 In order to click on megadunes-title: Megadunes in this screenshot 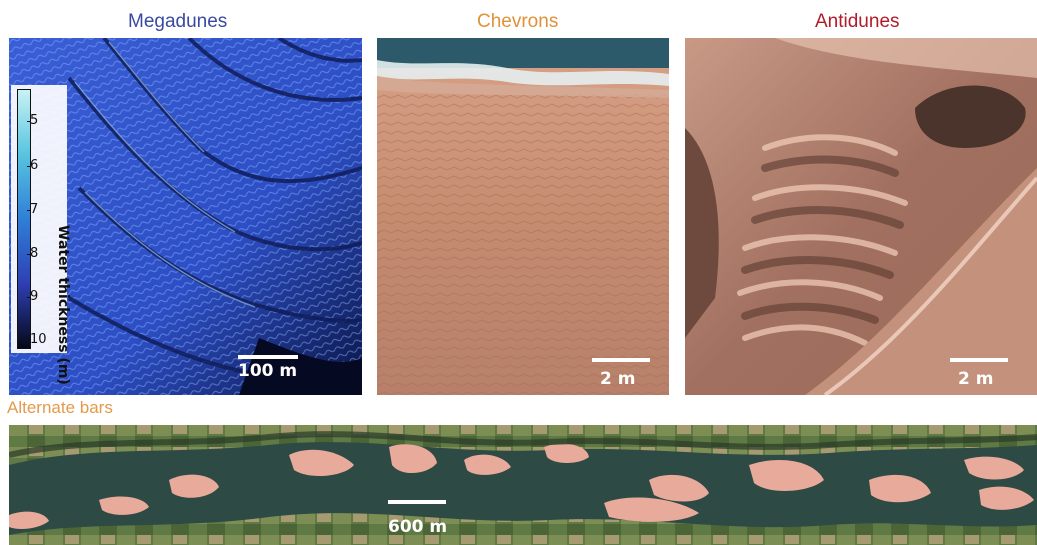, I will do `click(178, 21)`.